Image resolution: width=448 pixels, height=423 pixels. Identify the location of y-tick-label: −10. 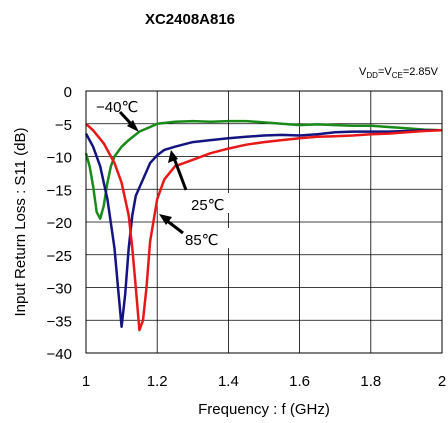
(59, 158).